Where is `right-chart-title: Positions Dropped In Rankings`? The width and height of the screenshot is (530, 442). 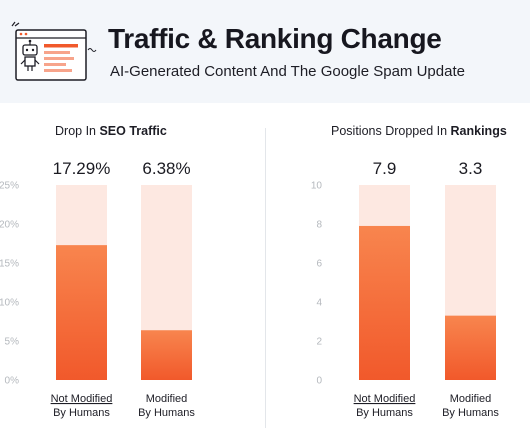 right-chart-title: Positions Dropped In Rankings is located at coordinates (419, 131).